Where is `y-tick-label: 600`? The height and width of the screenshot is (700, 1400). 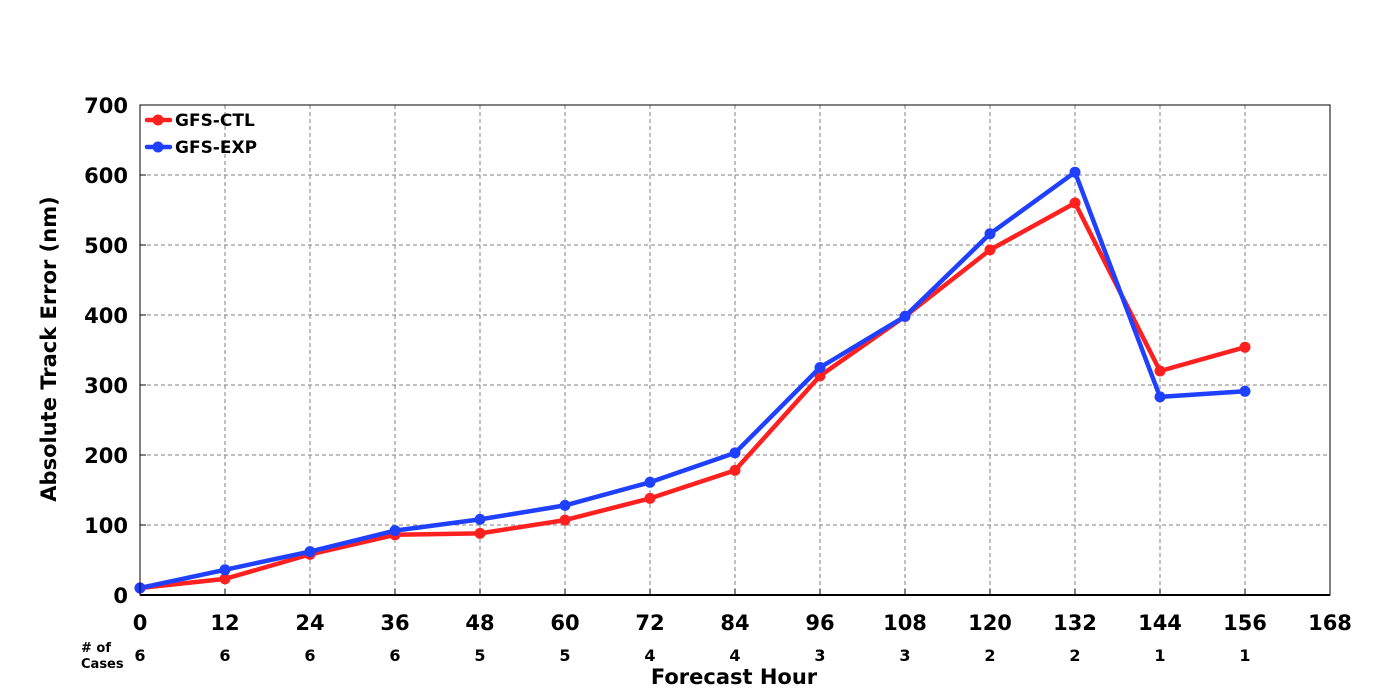
y-tick-label: 600 is located at coordinates (106, 176).